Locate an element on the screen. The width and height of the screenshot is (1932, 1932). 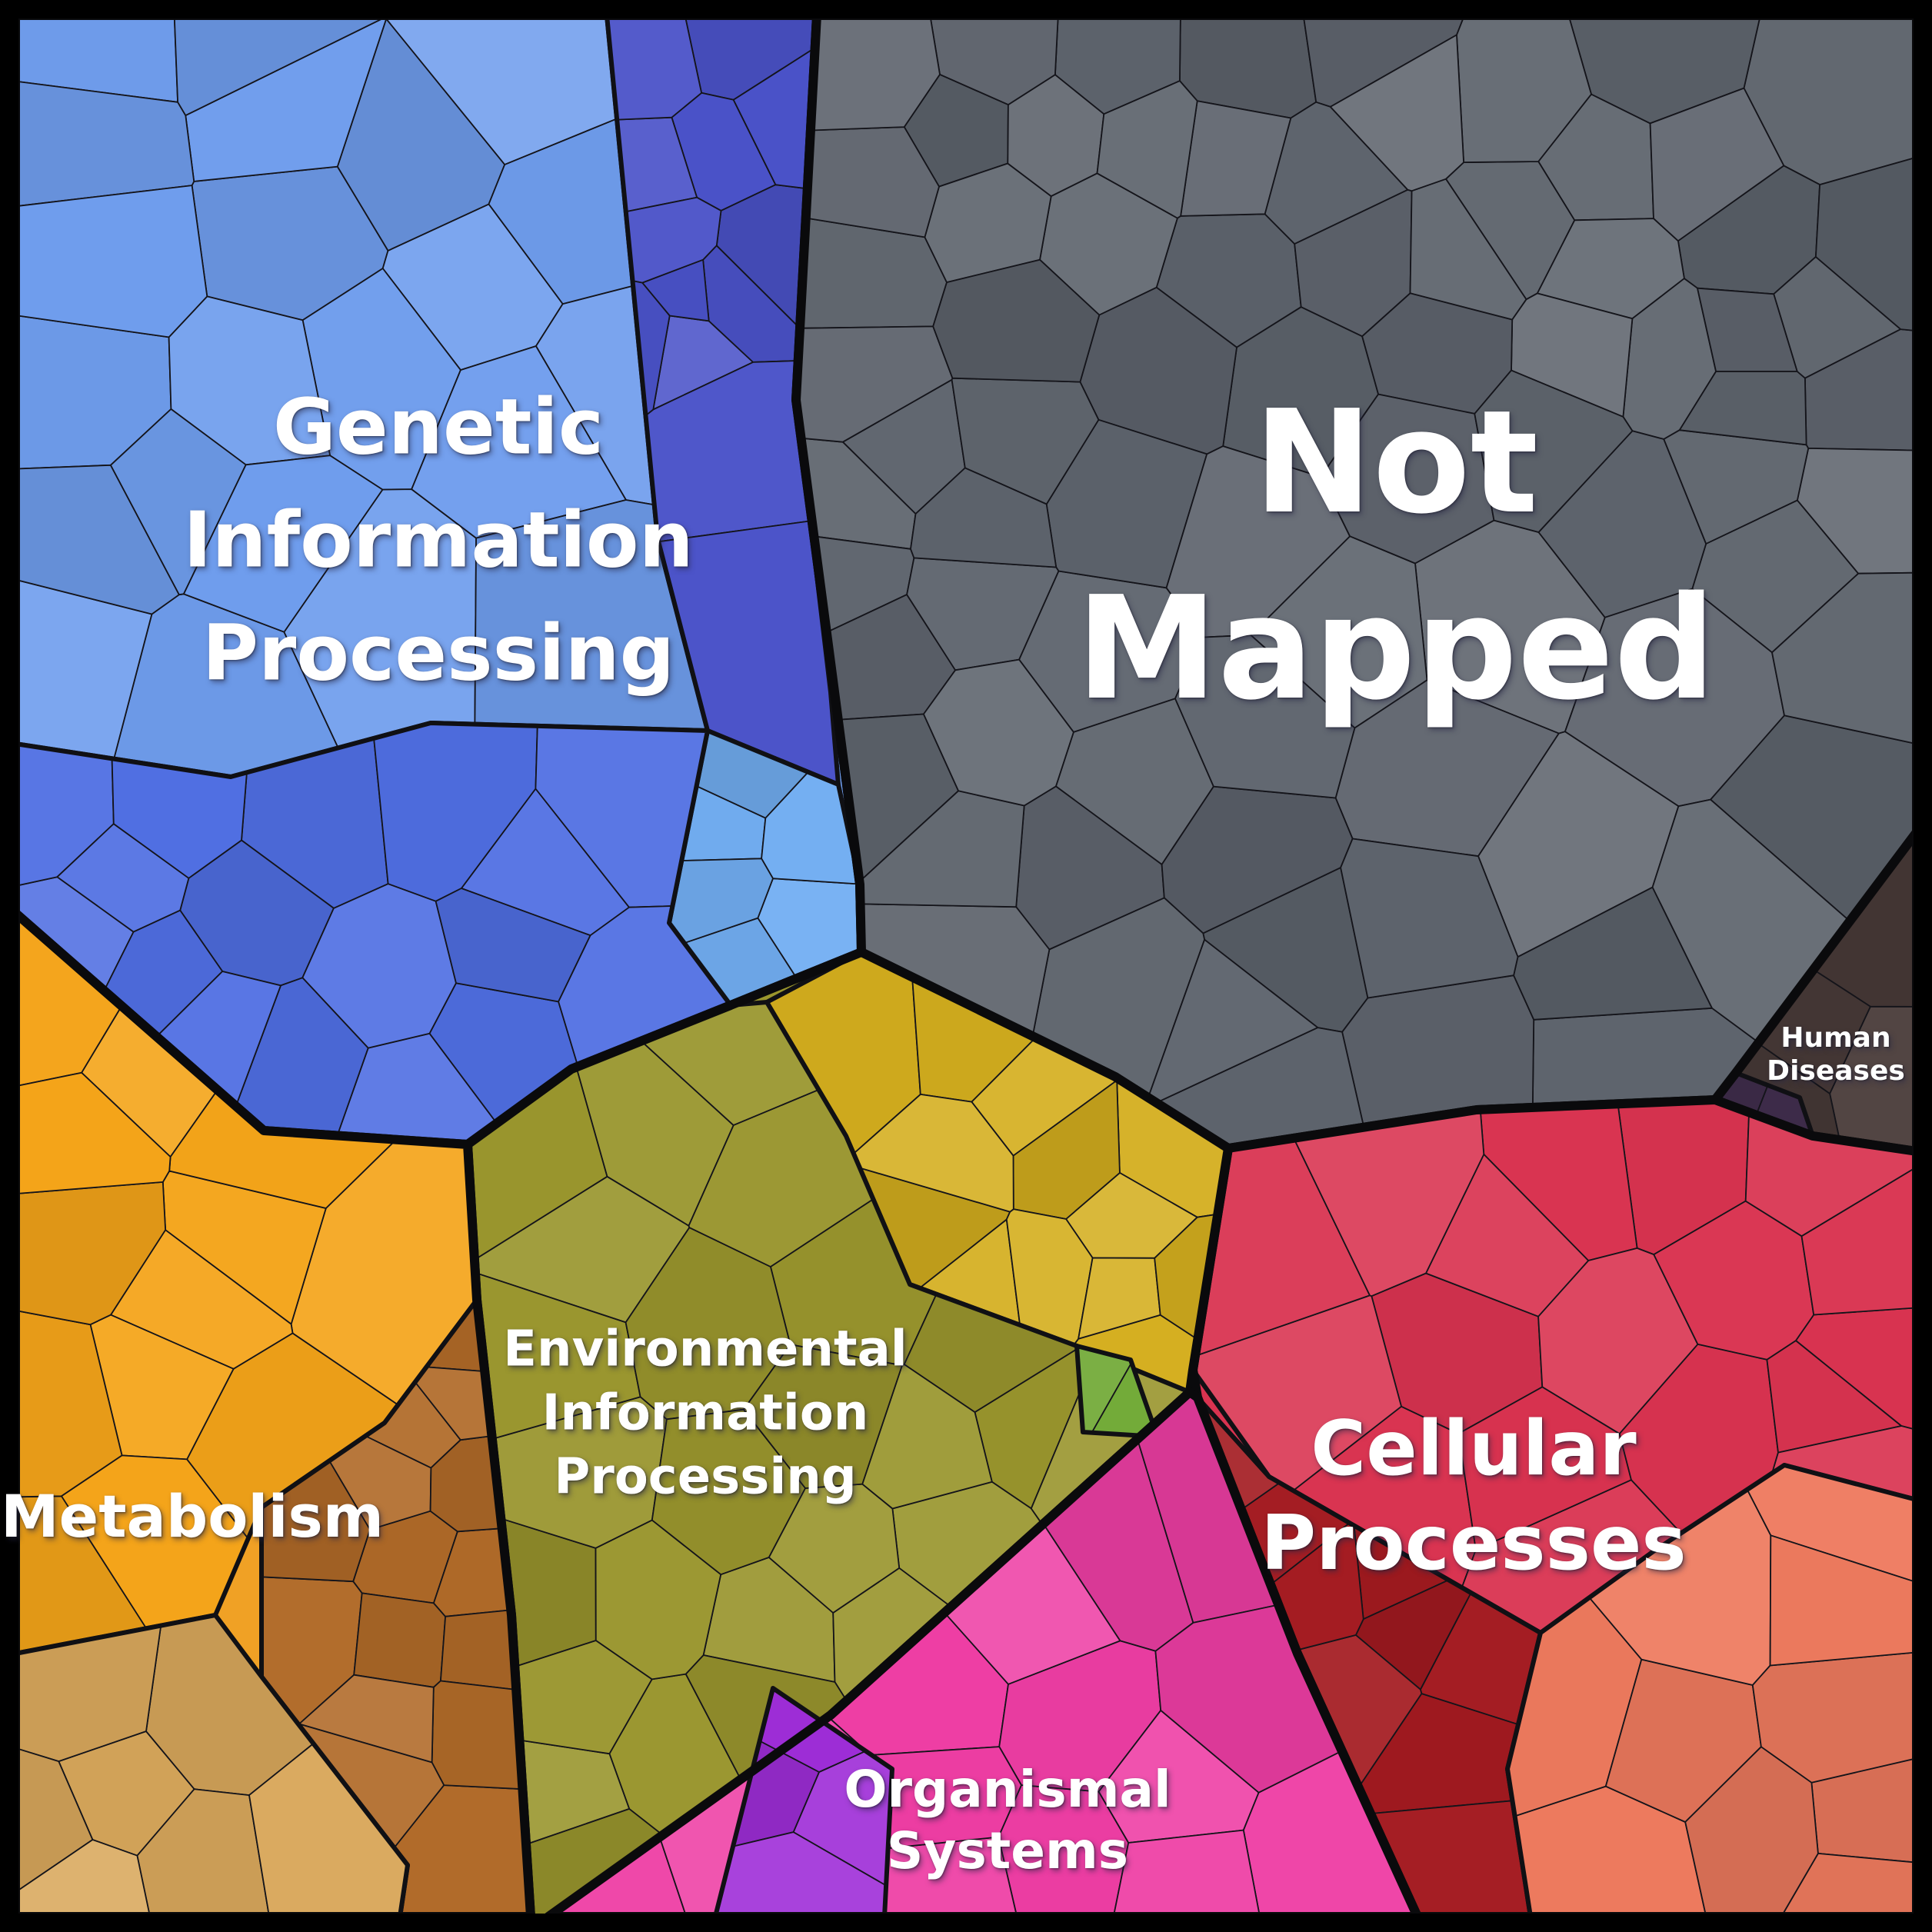
treemap-cell-crimson is located at coordinates (1544, 1468).